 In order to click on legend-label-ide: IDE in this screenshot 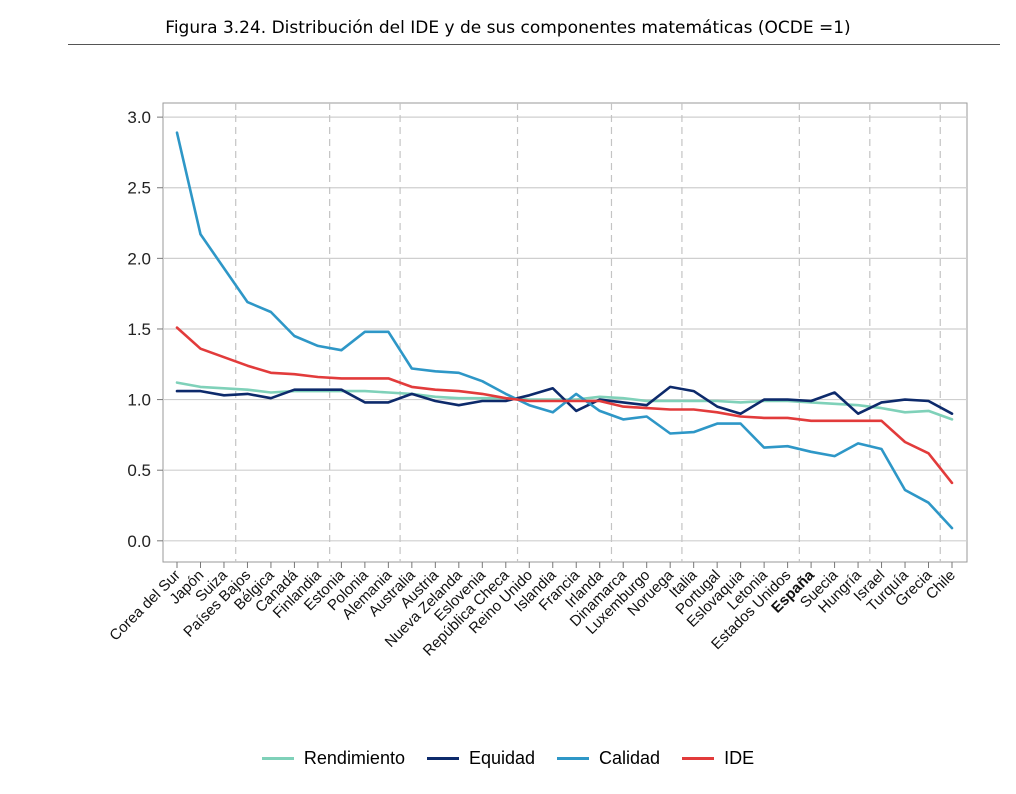, I will do `click(739, 758)`.